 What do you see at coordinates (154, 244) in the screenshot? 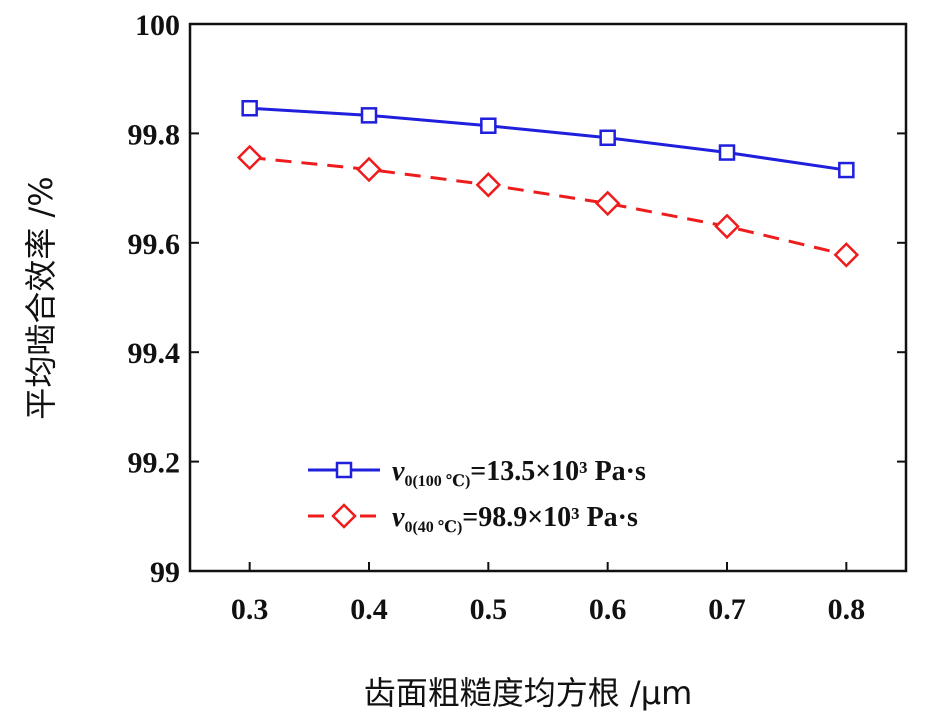
I see `y-tick-label: 99.6` at bounding box center [154, 244].